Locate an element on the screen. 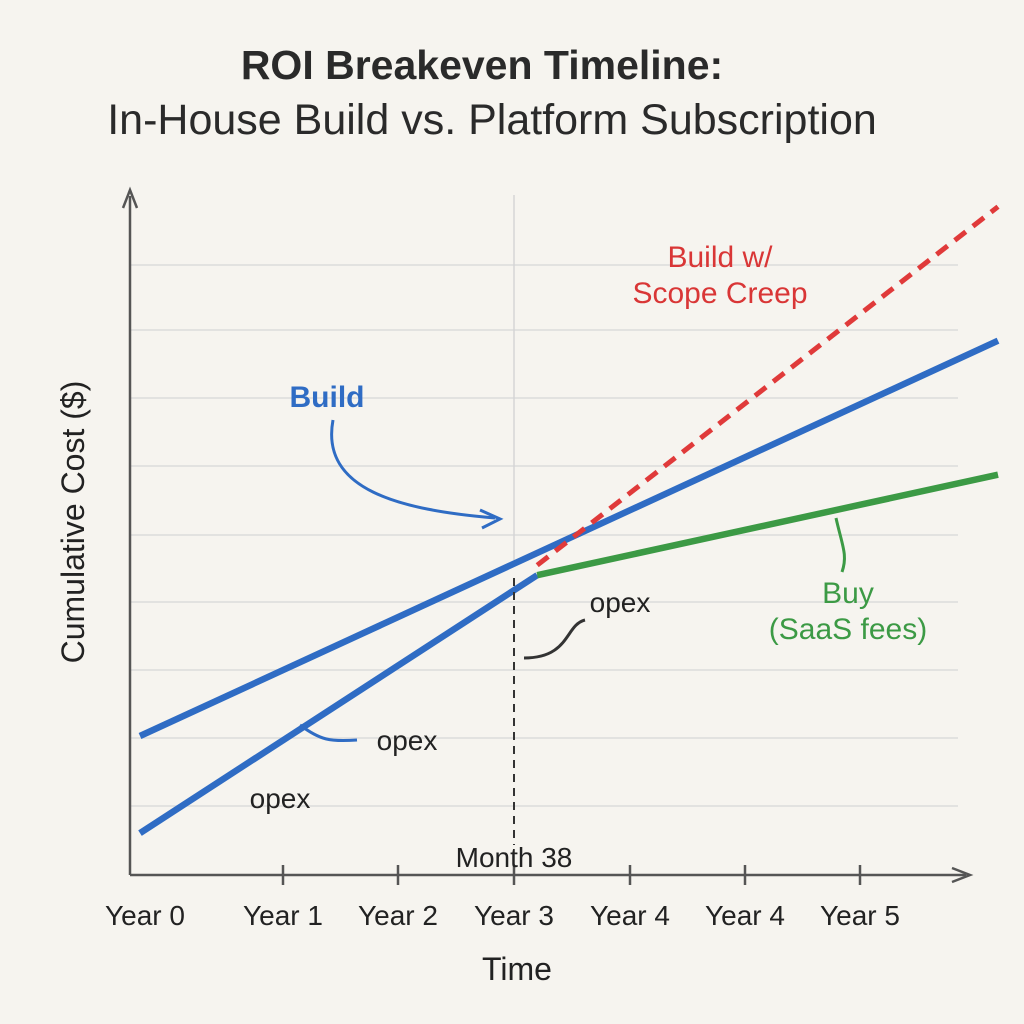 The width and height of the screenshot is (1024, 1024). buy-callout-line is located at coordinates (840, 545).